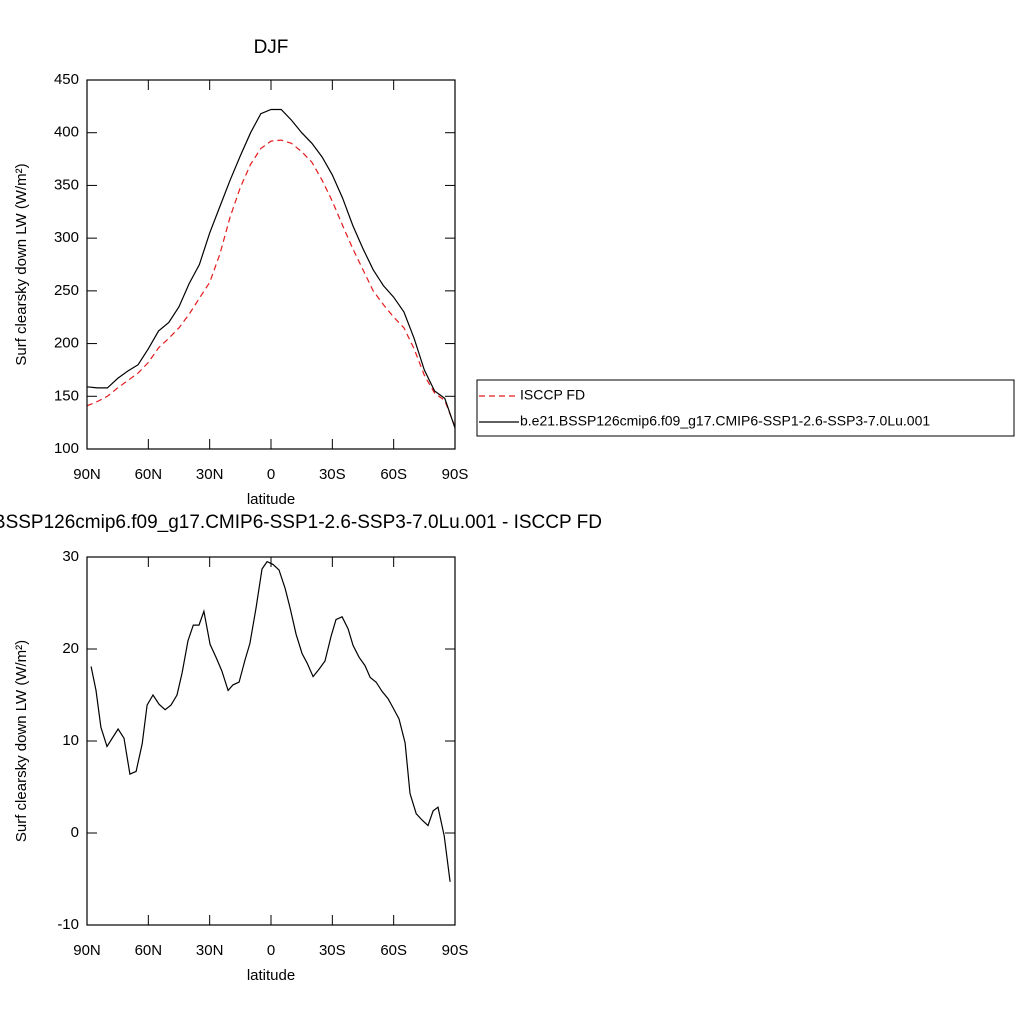 The height and width of the screenshot is (1024, 1024). What do you see at coordinates (70, 556) in the screenshot?
I see `y-tick-label: 30` at bounding box center [70, 556].